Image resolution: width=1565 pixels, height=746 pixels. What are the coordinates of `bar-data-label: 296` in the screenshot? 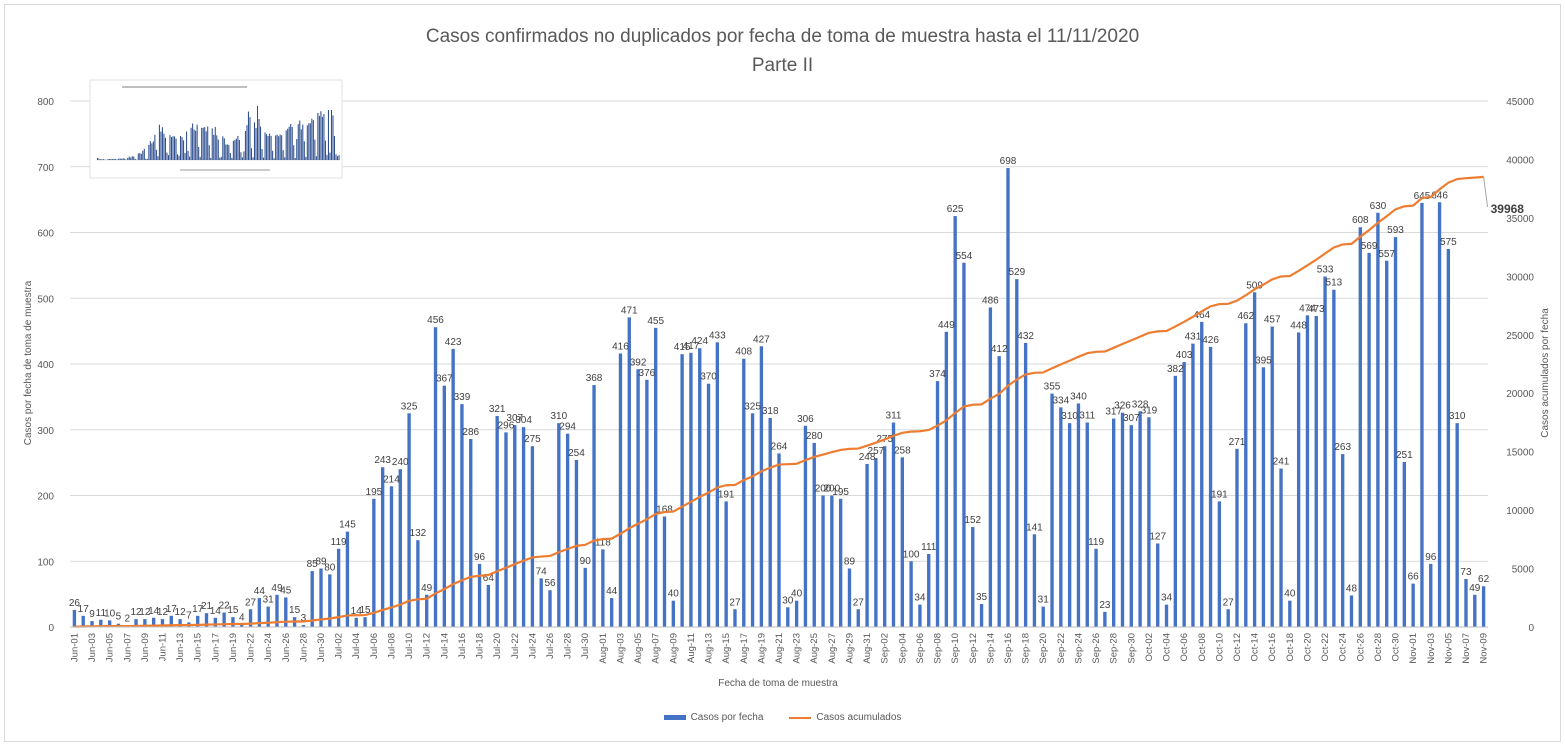 It's located at (506, 425).